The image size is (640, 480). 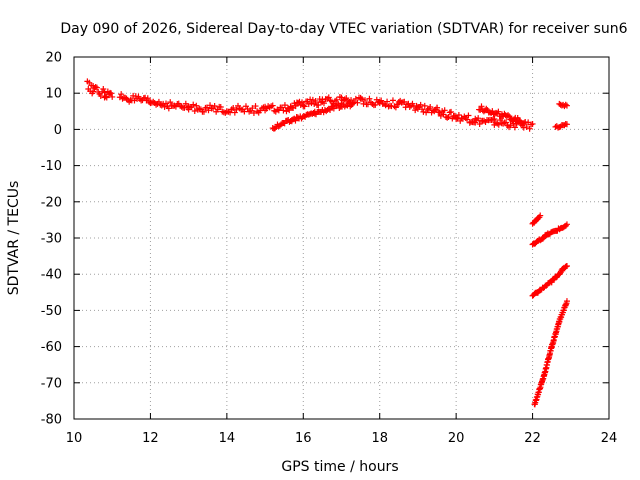 What do you see at coordinates (379, 438) in the screenshot?
I see `x-tick-label: 18` at bounding box center [379, 438].